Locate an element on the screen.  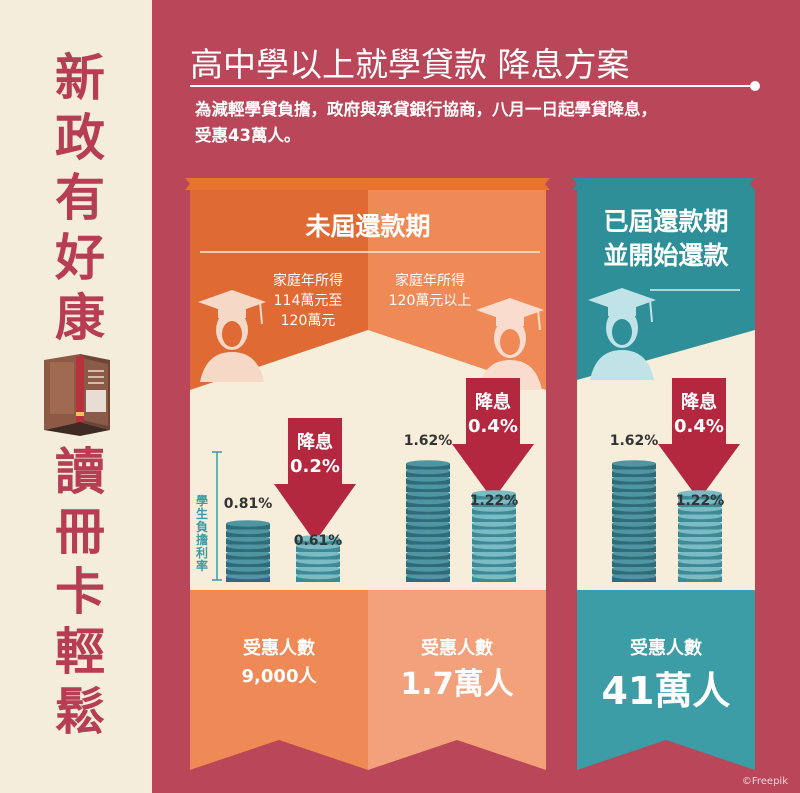
beneficiary-count: 41萬人 is located at coordinates (666, 691).